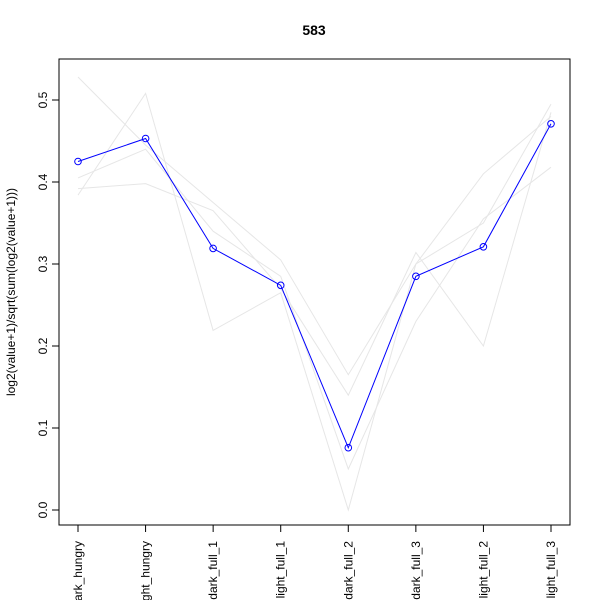  What do you see at coordinates (43, 99) in the screenshot?
I see `y-tick-label: 0.5` at bounding box center [43, 99].